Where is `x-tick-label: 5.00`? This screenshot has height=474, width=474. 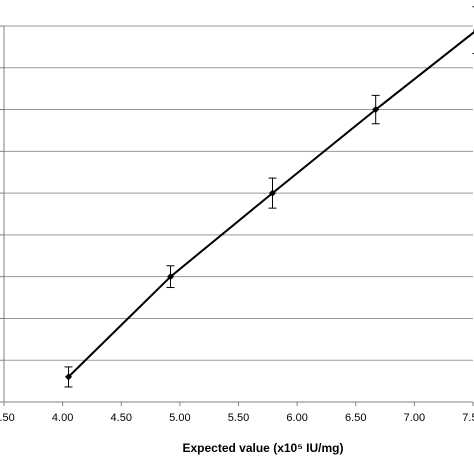 x-tick-label: 5.00 is located at coordinates (179, 418).